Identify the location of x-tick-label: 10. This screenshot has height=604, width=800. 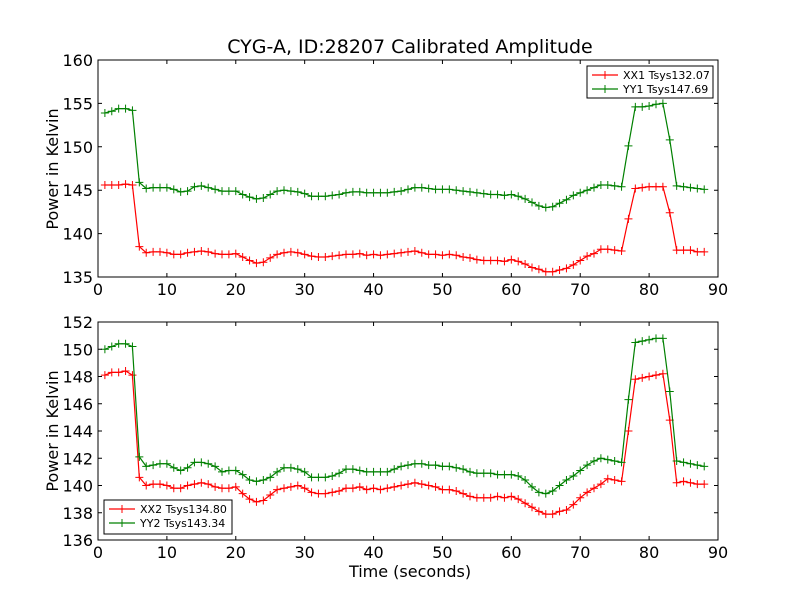
(167, 289).